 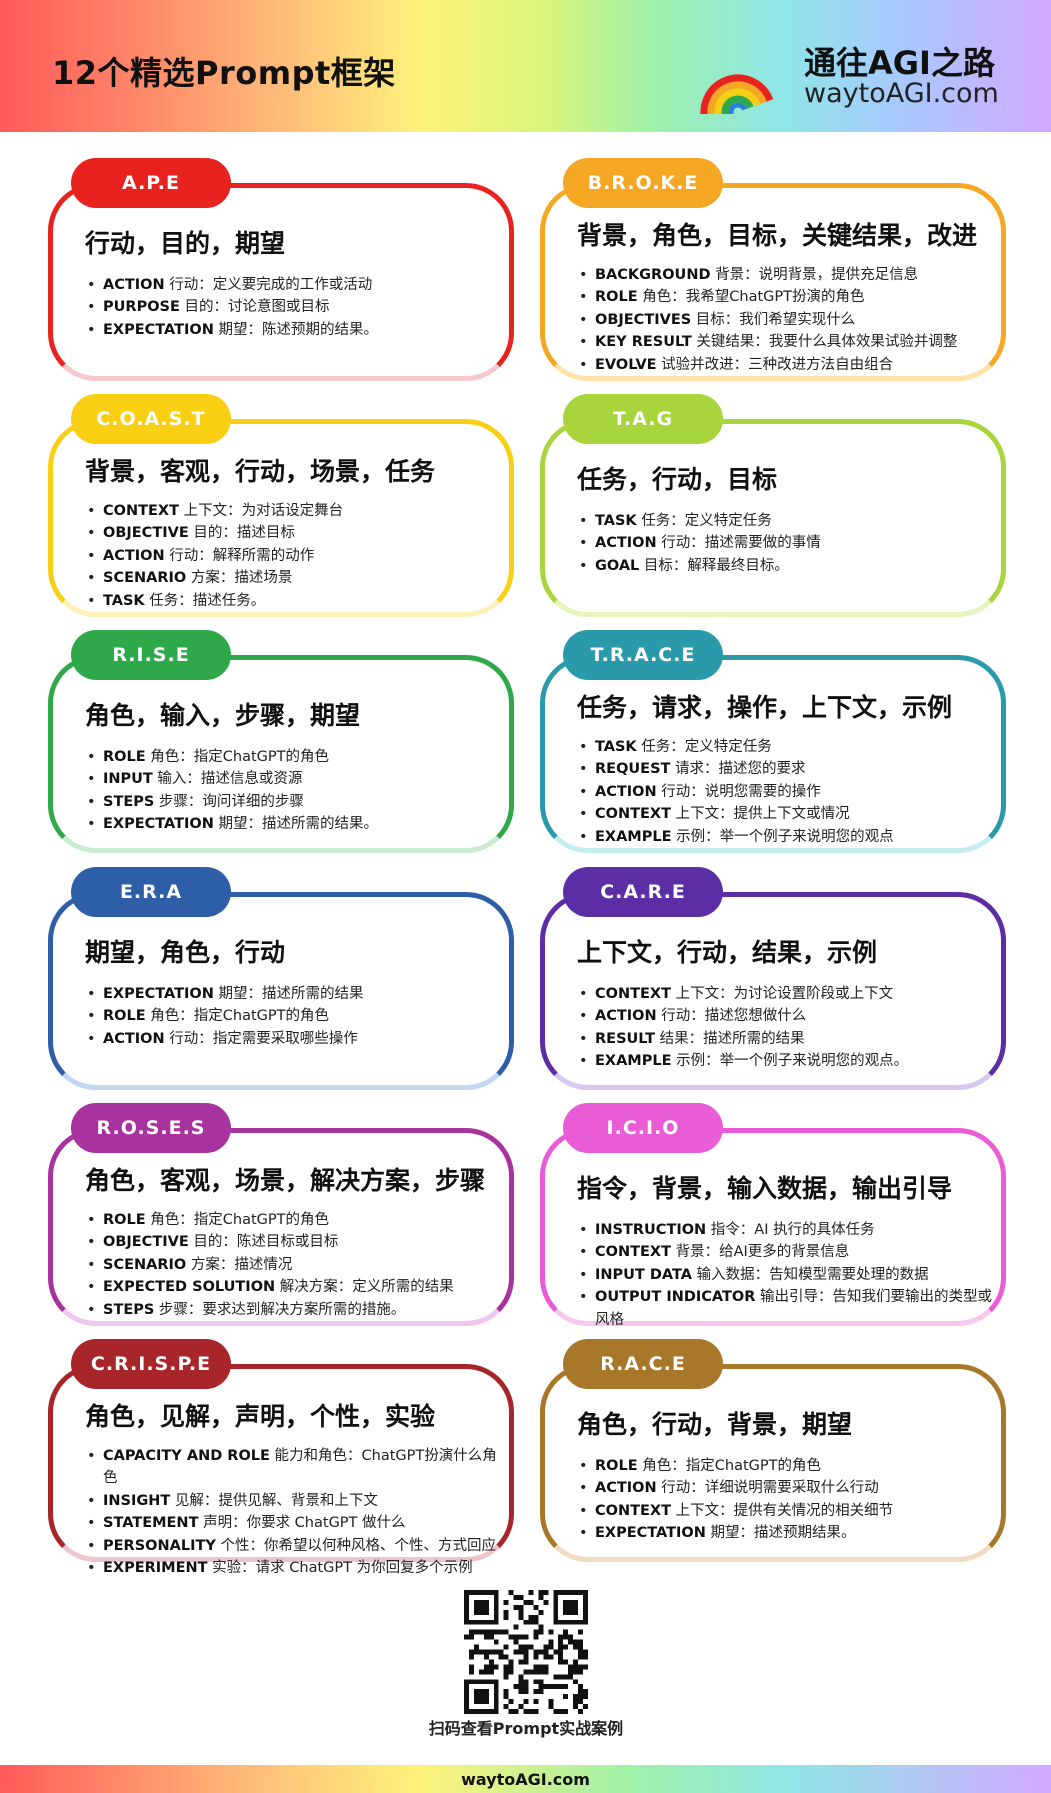 I want to click on framework-item: REQUEST 请求：描述您的要求, so click(x=786, y=769).